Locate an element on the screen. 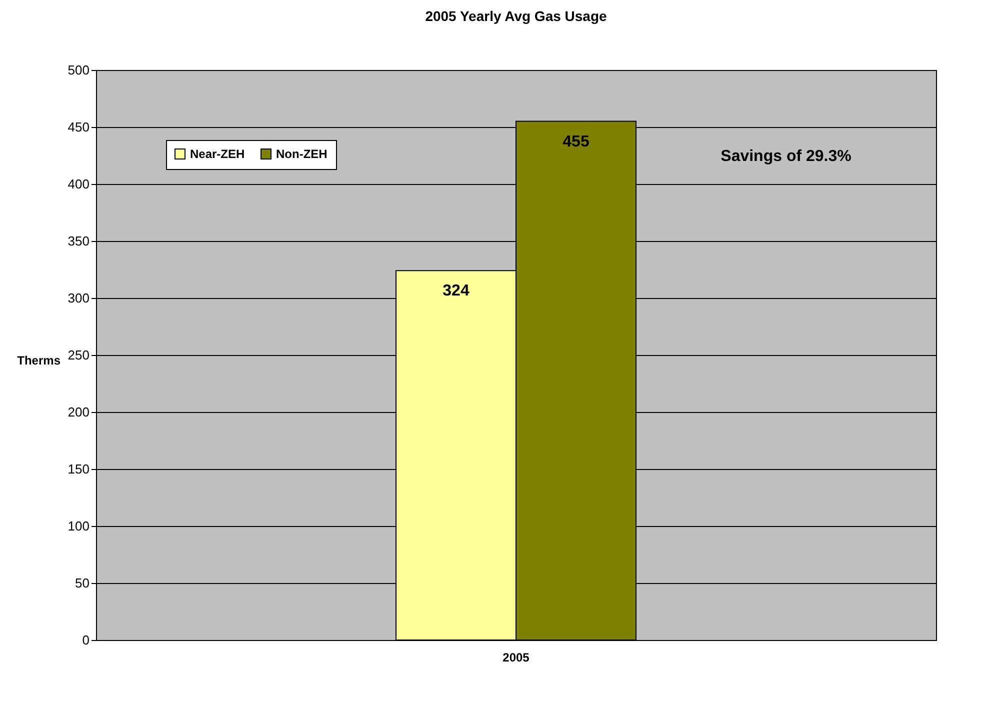 Image resolution: width=1000 pixels, height=710 pixels. y-tick-label: 300 is located at coordinates (79, 298).